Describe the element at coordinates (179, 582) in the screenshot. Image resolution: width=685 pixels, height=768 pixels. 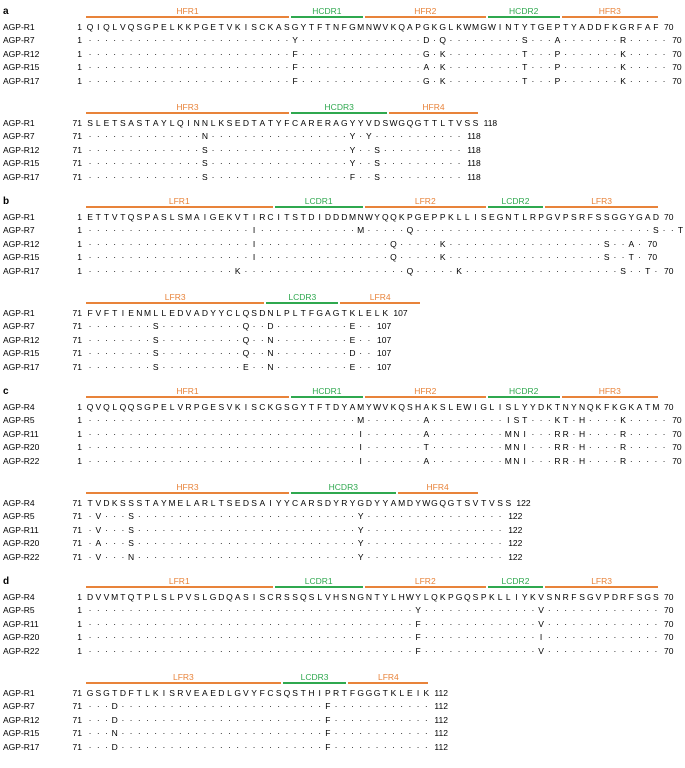
I see `region-header: LFR1` at that location.